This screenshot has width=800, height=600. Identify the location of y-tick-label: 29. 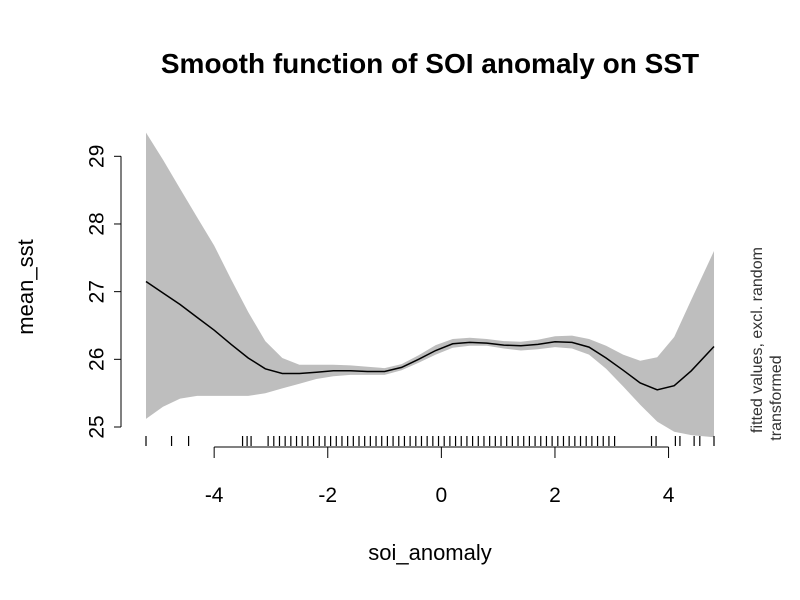
(96, 156).